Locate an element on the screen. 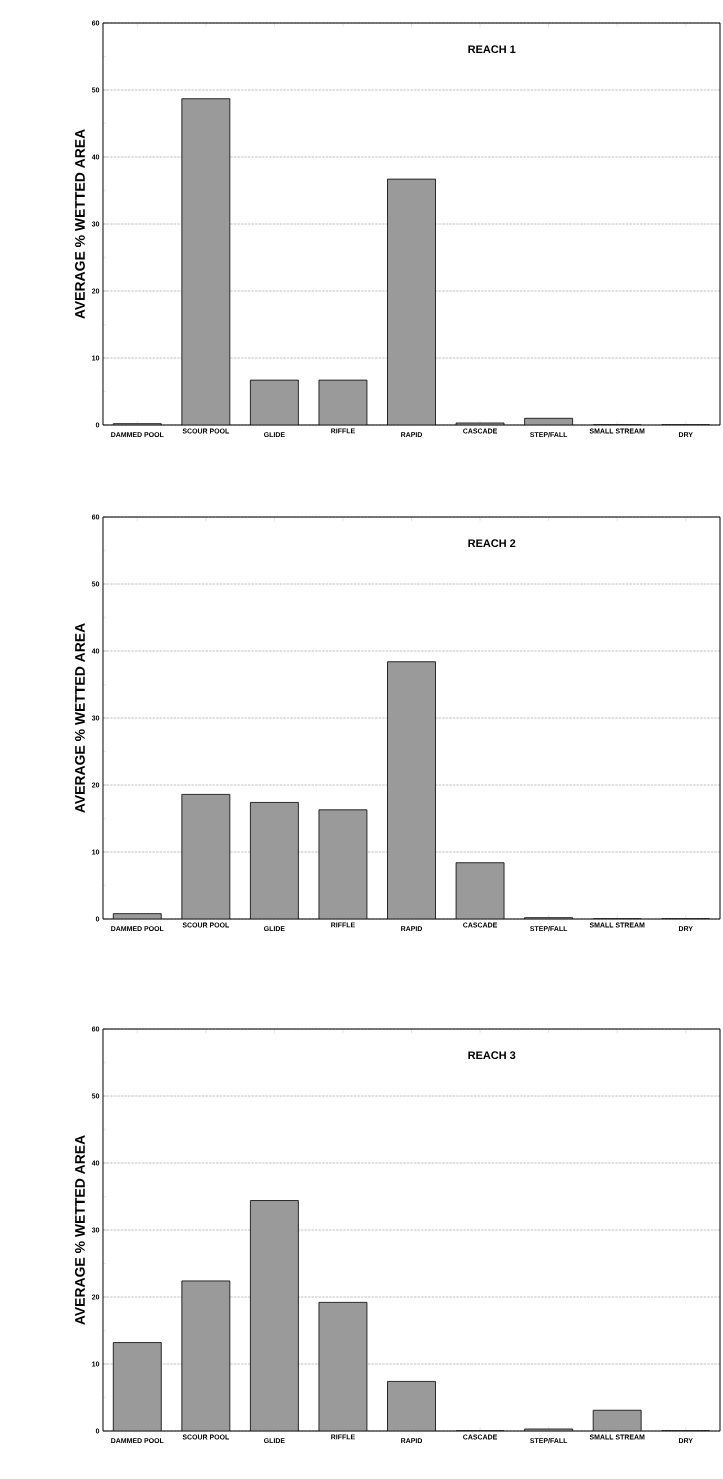  text: REACH 2 is located at coordinates (492, 543).